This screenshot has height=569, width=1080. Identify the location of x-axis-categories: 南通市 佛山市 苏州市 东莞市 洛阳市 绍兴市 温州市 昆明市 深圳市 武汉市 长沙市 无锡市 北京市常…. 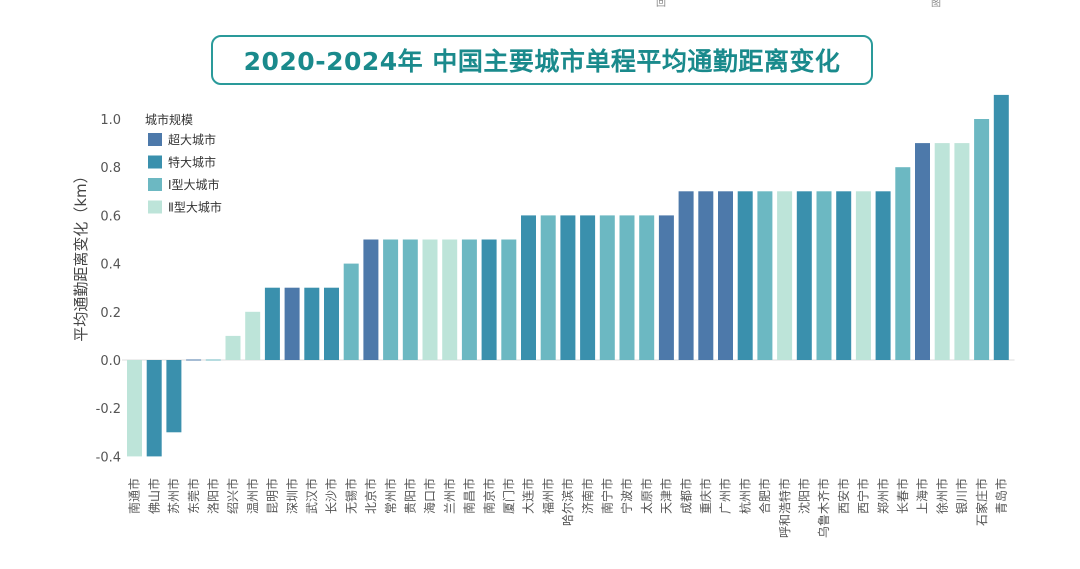
(568, 508).